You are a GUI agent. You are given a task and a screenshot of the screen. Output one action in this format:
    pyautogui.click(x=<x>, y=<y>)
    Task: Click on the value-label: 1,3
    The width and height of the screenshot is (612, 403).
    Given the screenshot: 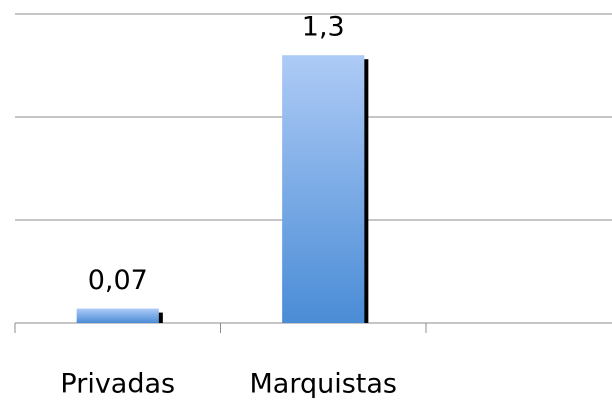 What is the action you would take?
    pyautogui.click(x=323, y=27)
    